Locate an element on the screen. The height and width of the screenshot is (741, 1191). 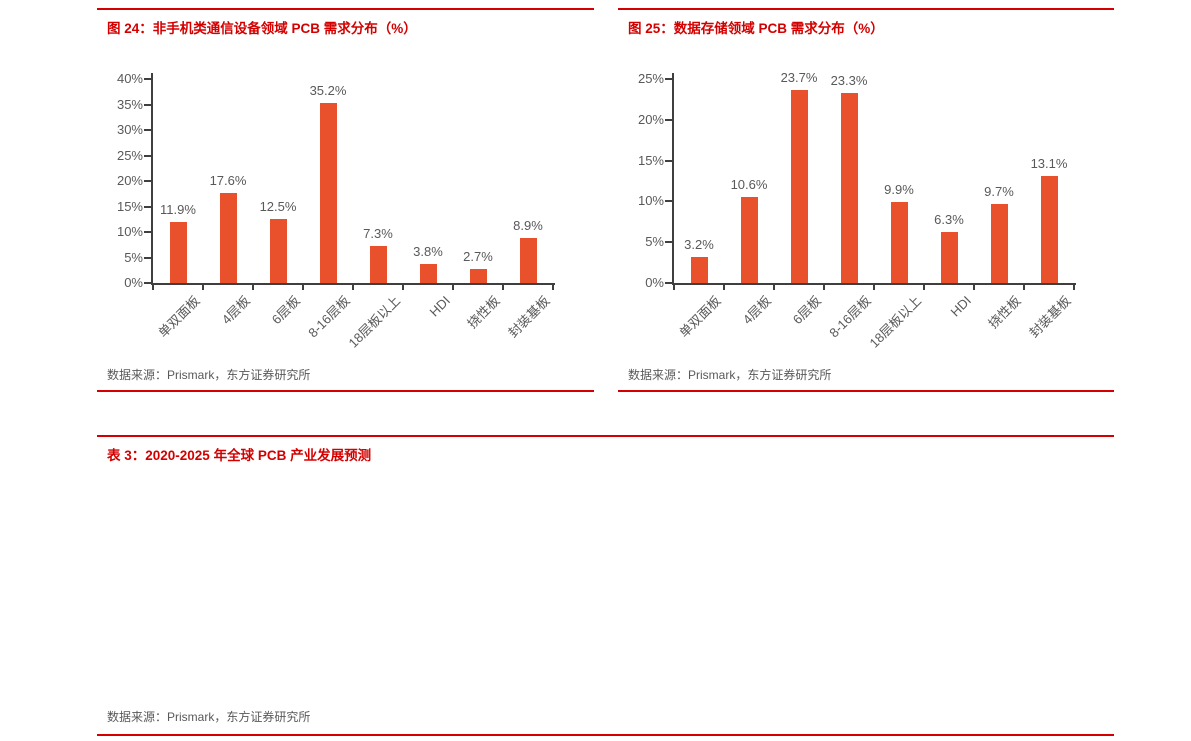
bar-8-16层板 is located at coordinates (849, 187).